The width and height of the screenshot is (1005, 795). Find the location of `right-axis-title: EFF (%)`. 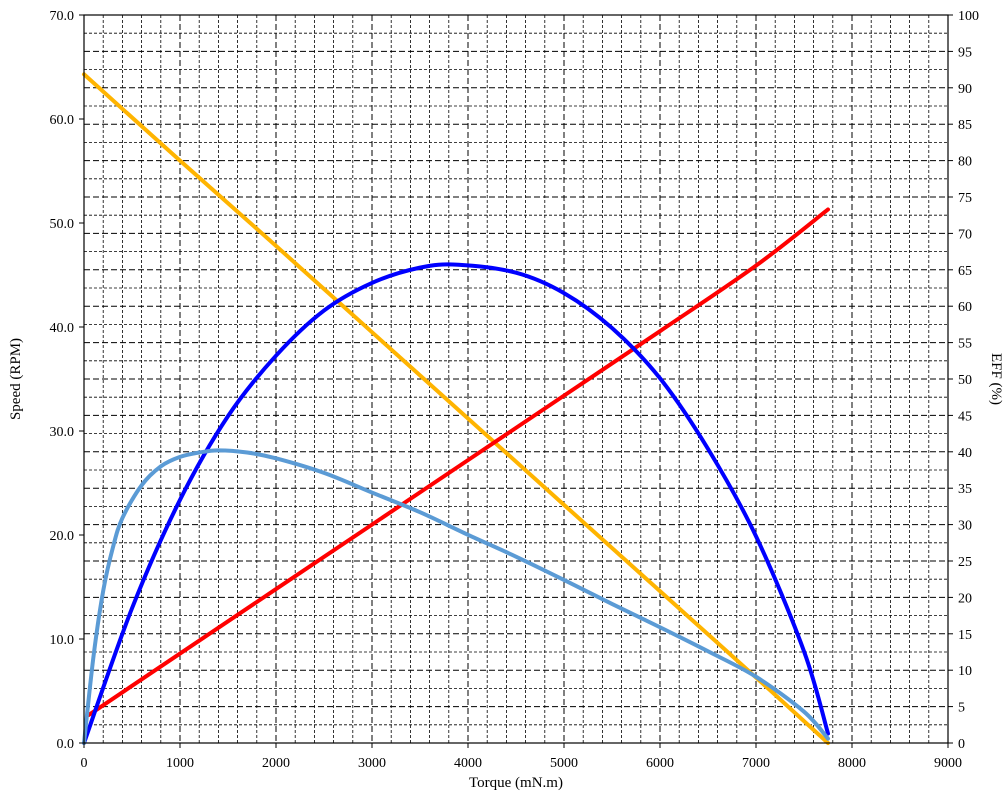

right-axis-title: EFF (%) is located at coordinates (996, 379).